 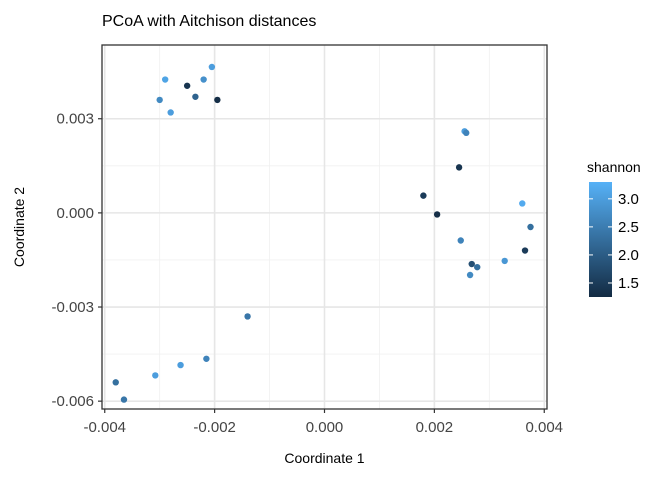 I want to click on y-tick-label: 0.003, so click(x=75, y=119).